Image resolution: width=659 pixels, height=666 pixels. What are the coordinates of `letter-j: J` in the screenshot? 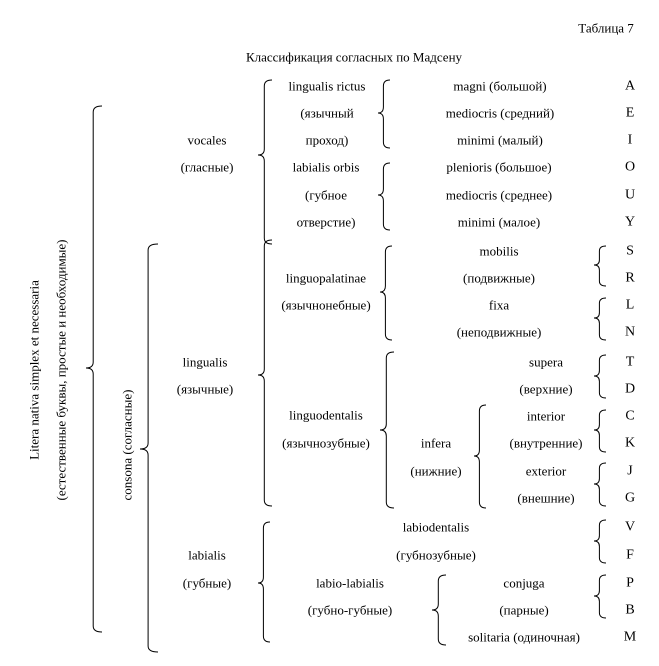 It's located at (630, 471).